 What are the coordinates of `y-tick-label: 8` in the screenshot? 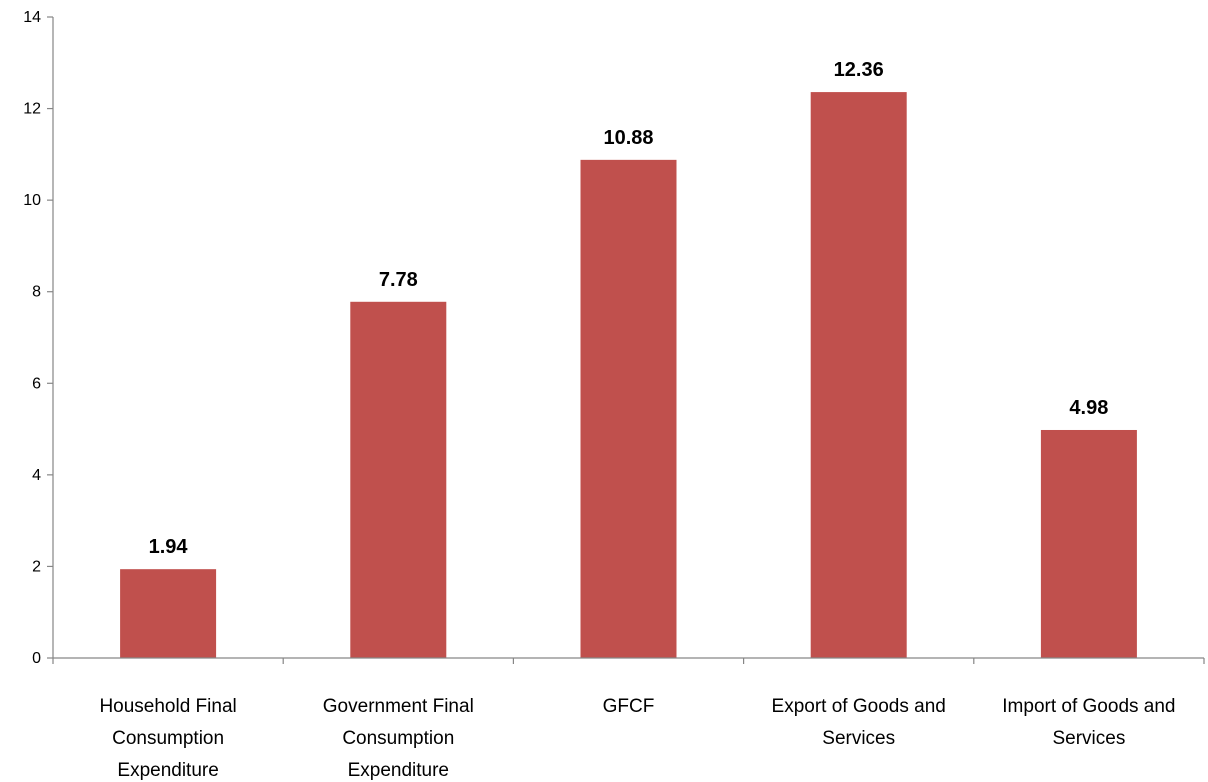 It's located at (36, 292).